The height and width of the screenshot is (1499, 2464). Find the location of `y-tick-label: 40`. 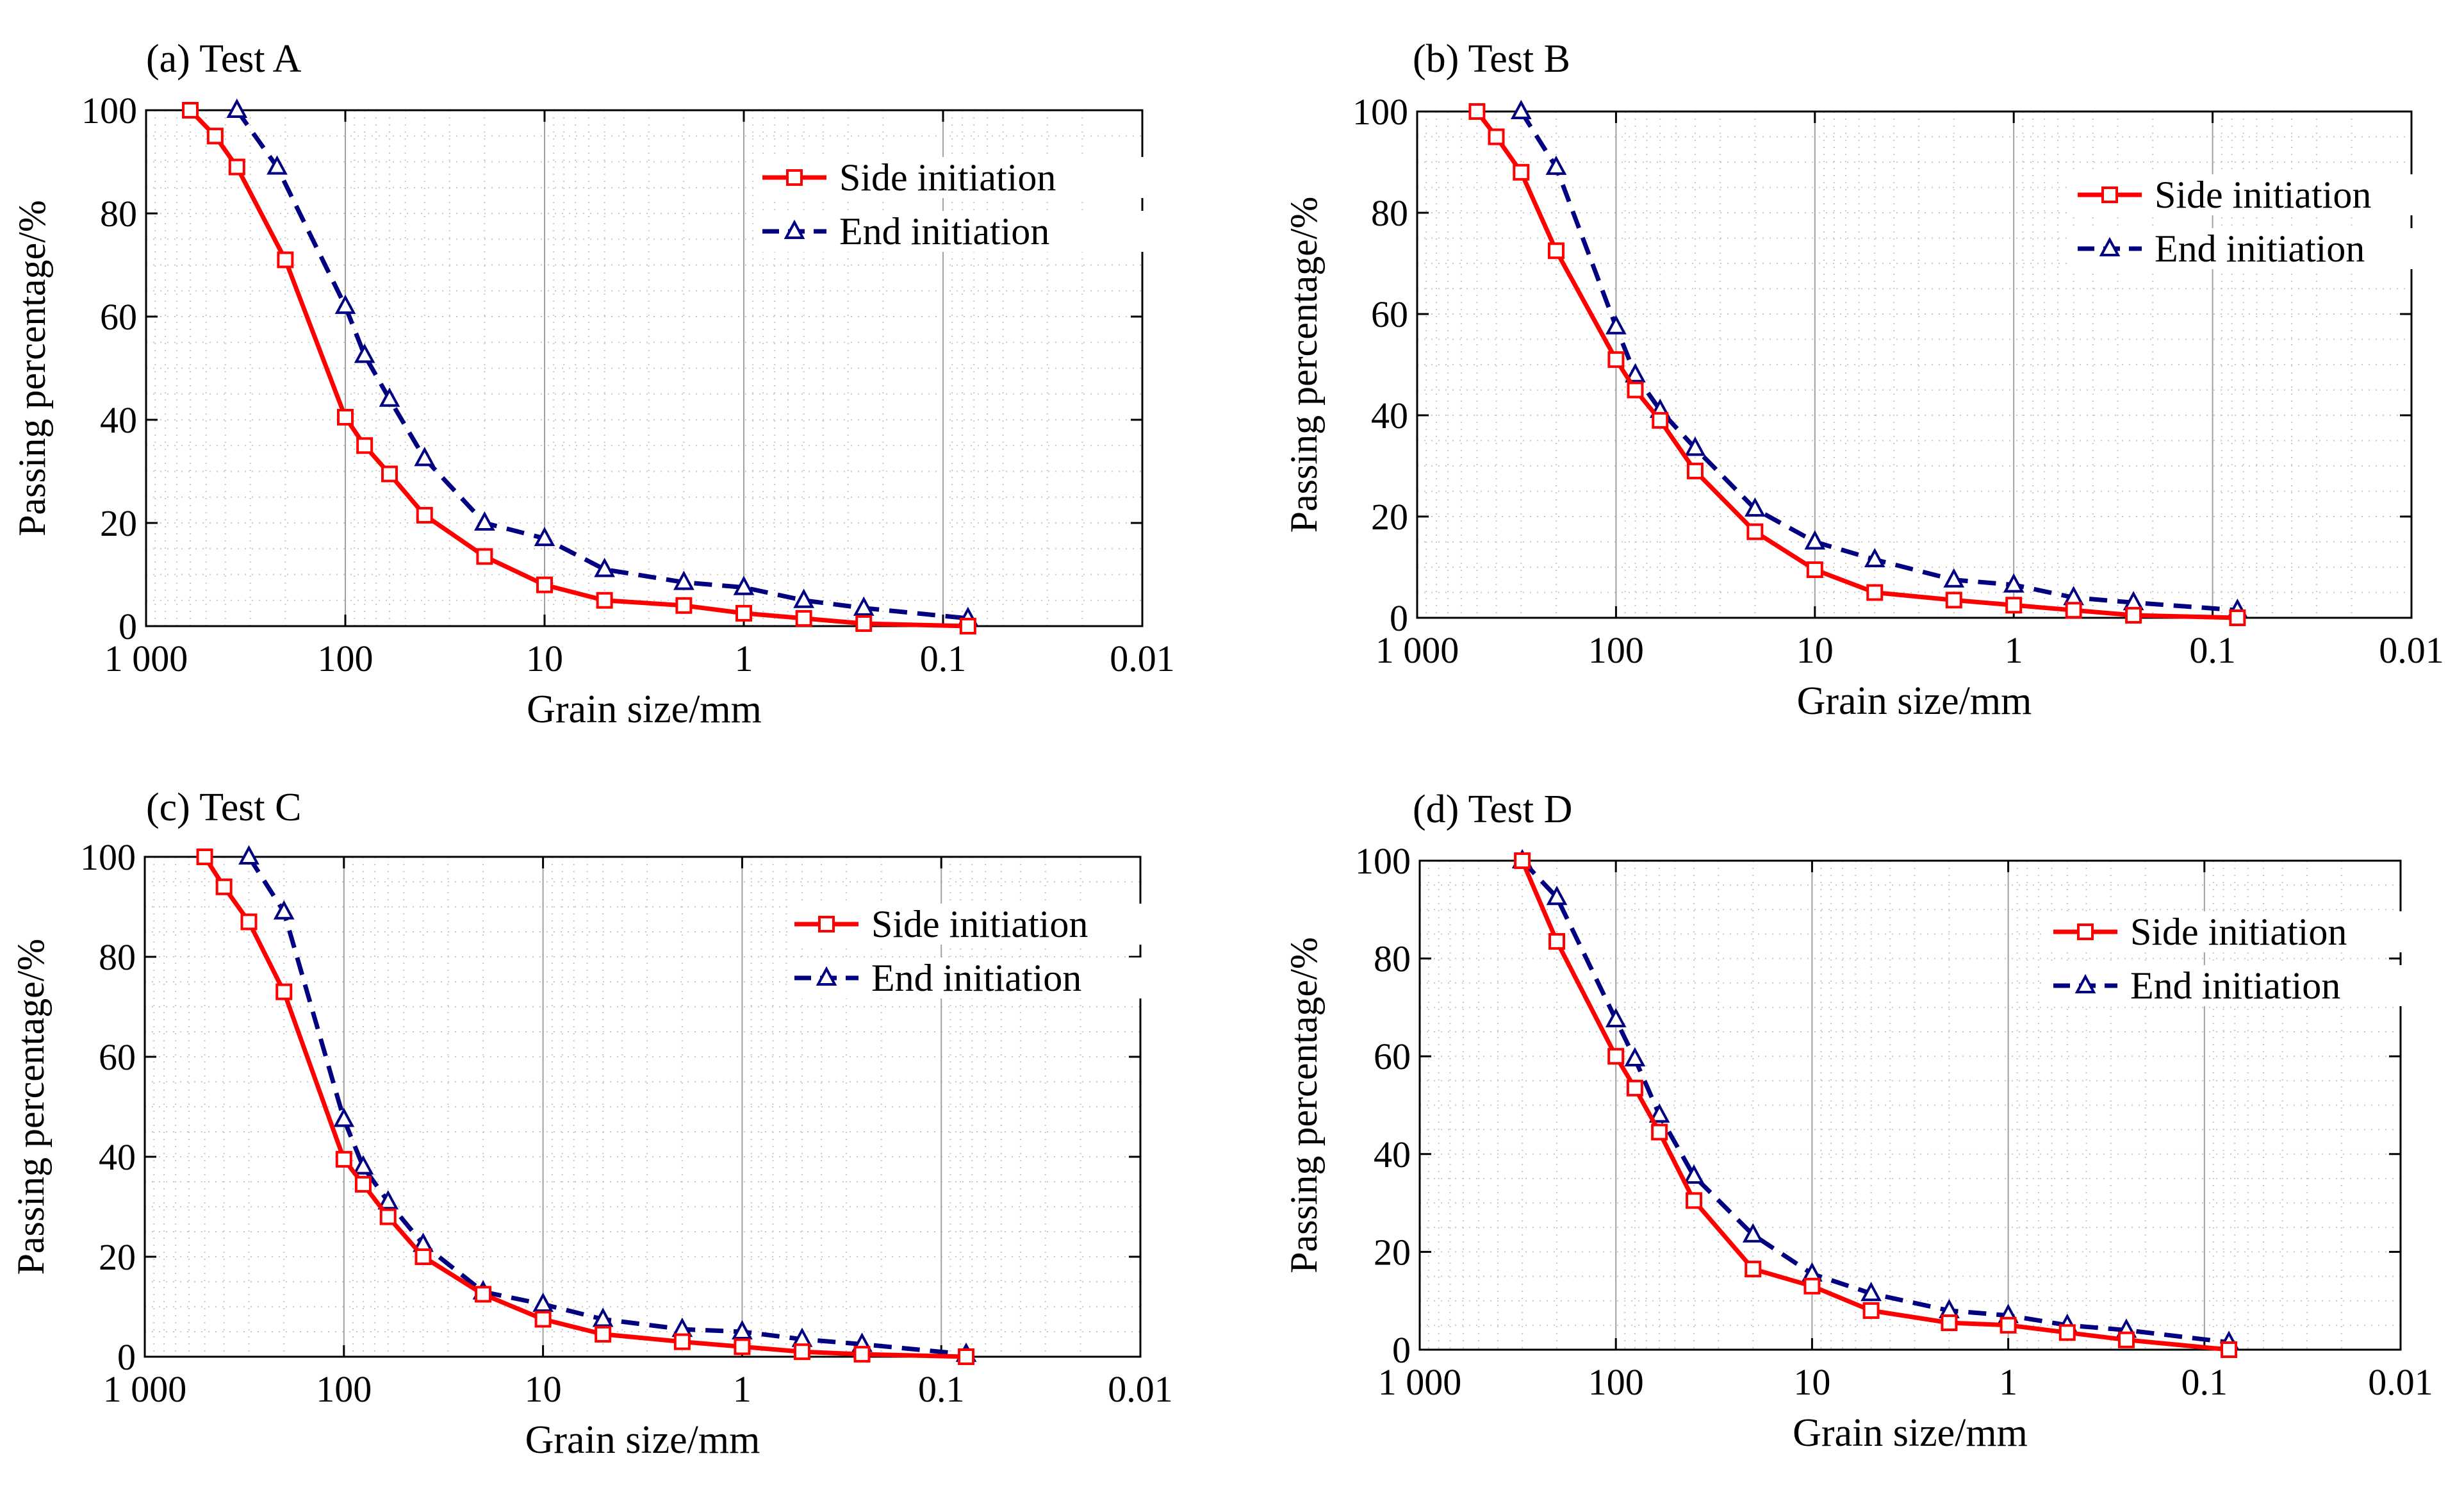

y-tick-label: 40 is located at coordinates (117, 1157).